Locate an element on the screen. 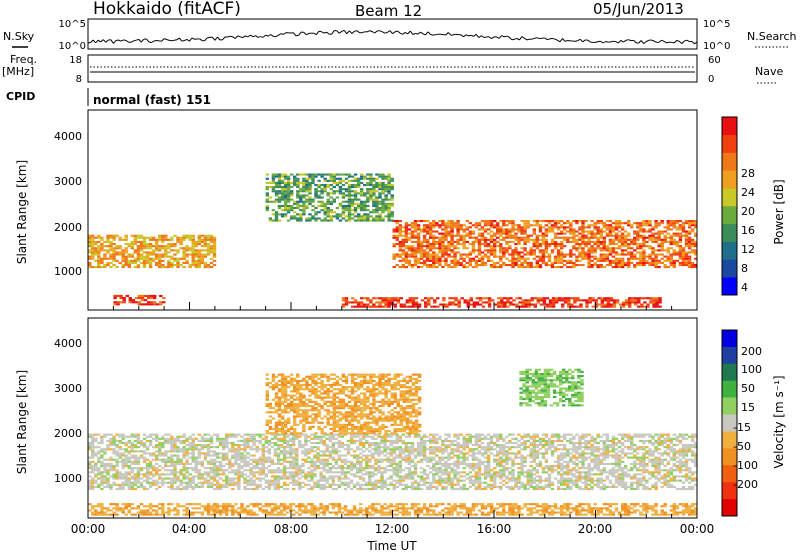 The image size is (800, 554). power-colorbar-step is located at coordinates (729, 215).